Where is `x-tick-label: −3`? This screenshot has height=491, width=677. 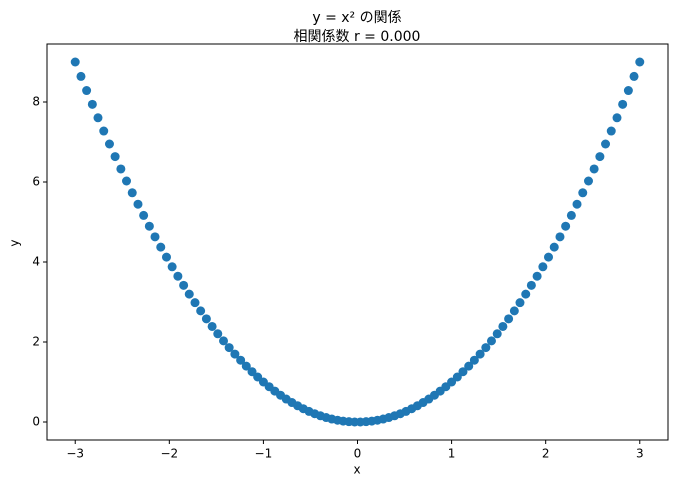
x-tick-label: −3 is located at coordinates (75, 454).